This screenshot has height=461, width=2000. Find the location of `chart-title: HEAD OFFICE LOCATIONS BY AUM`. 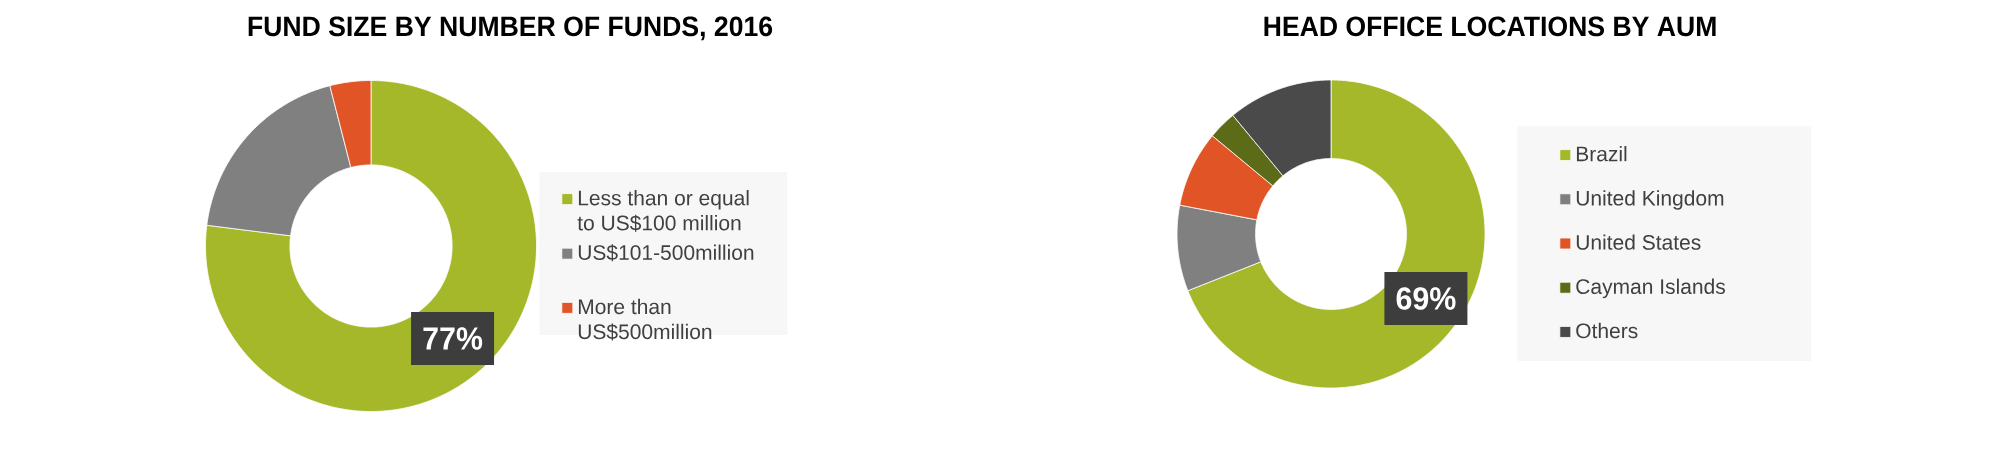

chart-title: HEAD OFFICE LOCATIONS BY AUM is located at coordinates (1490, 26).